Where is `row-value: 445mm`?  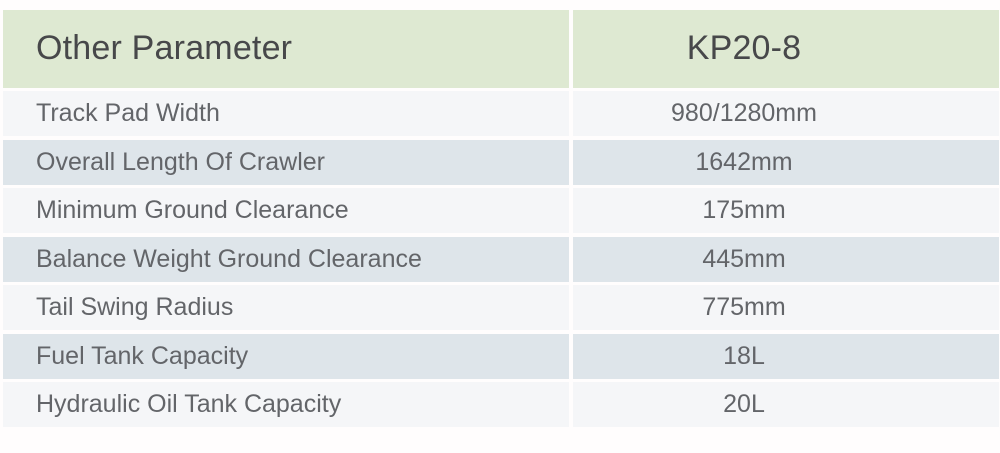
row-value: 445mm is located at coordinates (744, 258).